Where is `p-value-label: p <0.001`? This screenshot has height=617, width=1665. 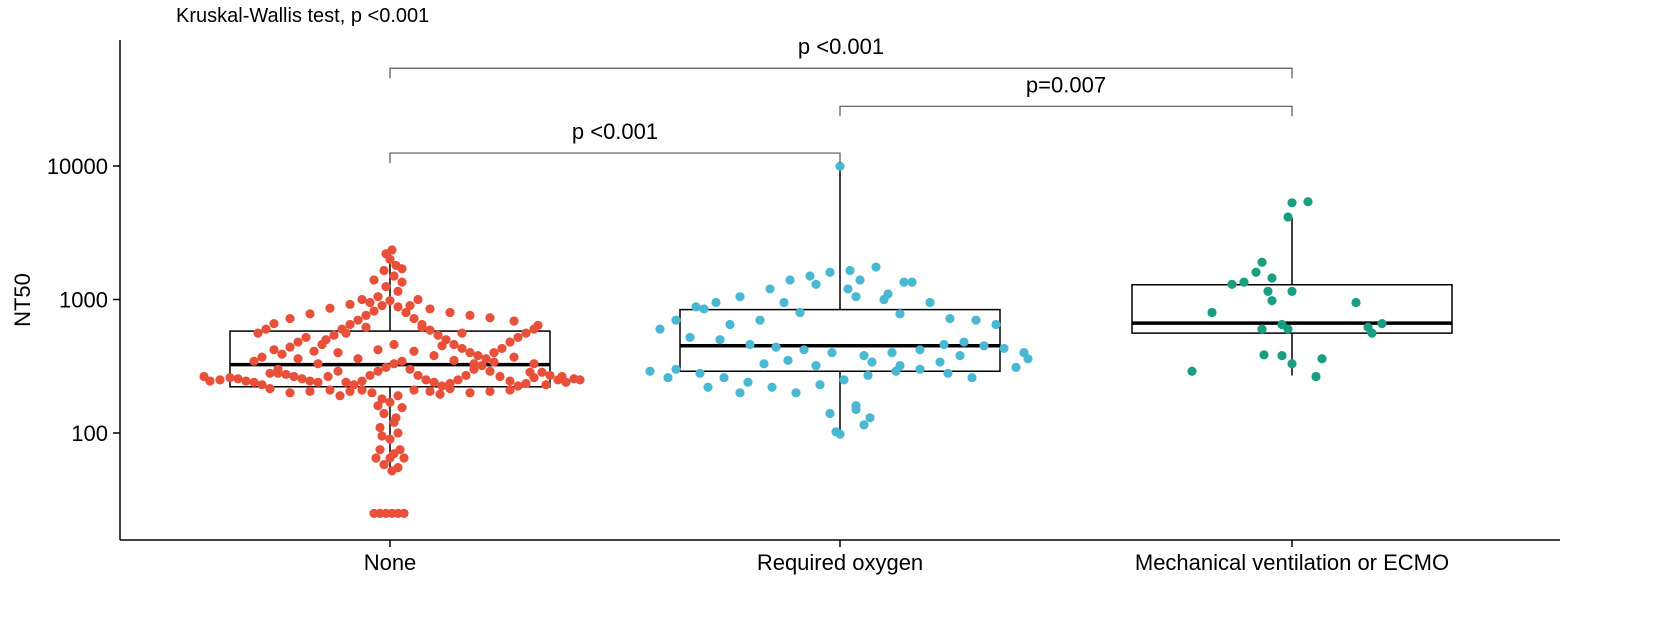 p-value-label: p <0.001 is located at coordinates (841, 46).